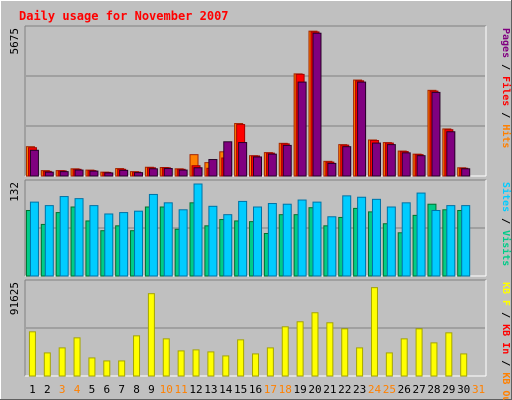  I want to click on x-tick-label-day-8: 8, so click(136, 389).